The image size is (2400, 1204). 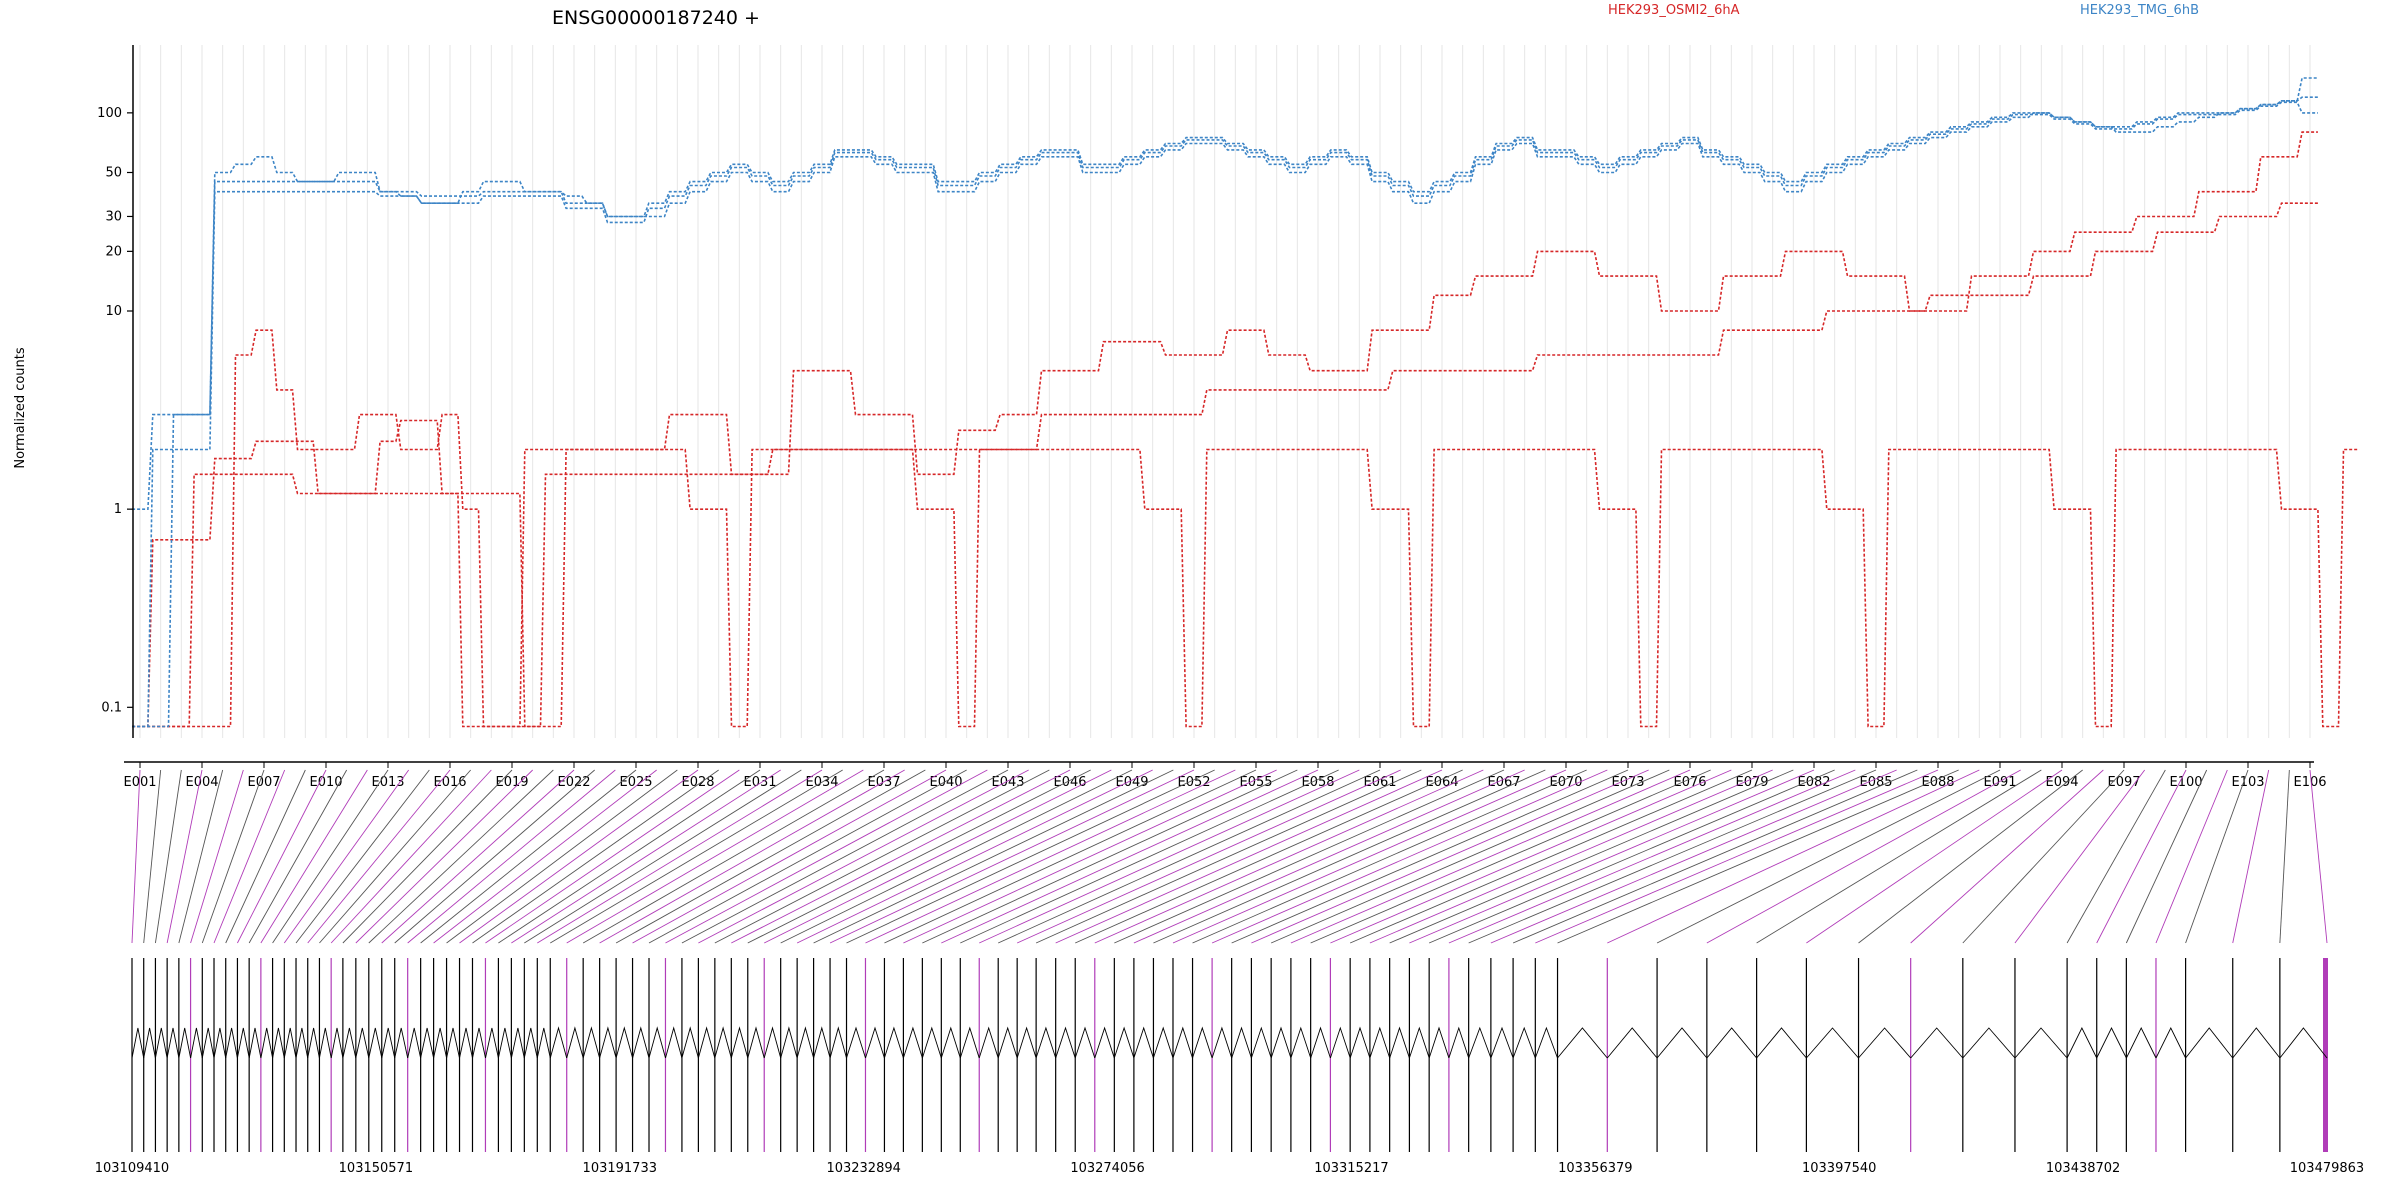 What do you see at coordinates (113, 216) in the screenshot?
I see `y-tick-label: 30` at bounding box center [113, 216].